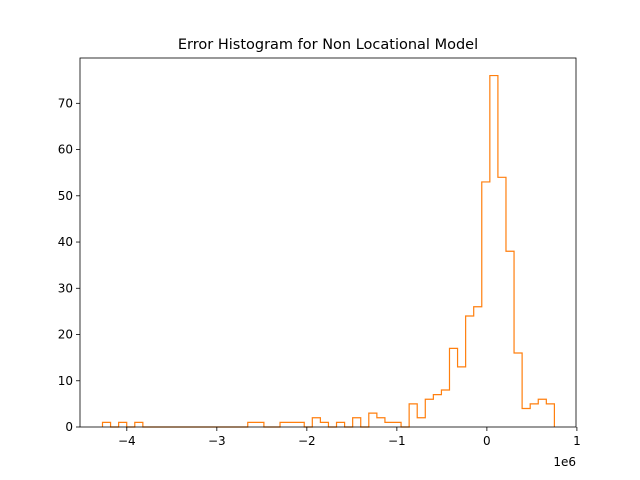 Image resolution: width=640 pixels, height=480 pixels. What do you see at coordinates (328, 45) in the screenshot?
I see `chart-title: Error Histogram for Non Locational Model` at bounding box center [328, 45].